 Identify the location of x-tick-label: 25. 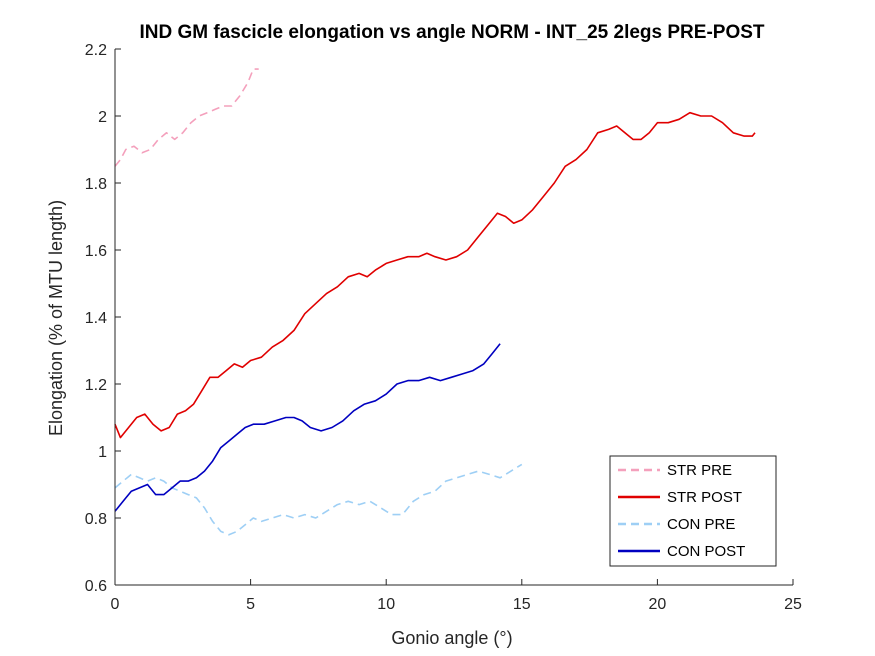
(793, 604).